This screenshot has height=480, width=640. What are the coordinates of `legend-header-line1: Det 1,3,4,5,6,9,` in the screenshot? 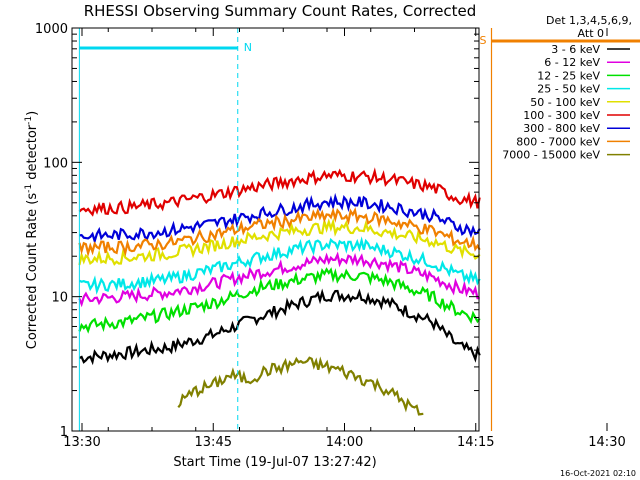 It's located at (589, 20).